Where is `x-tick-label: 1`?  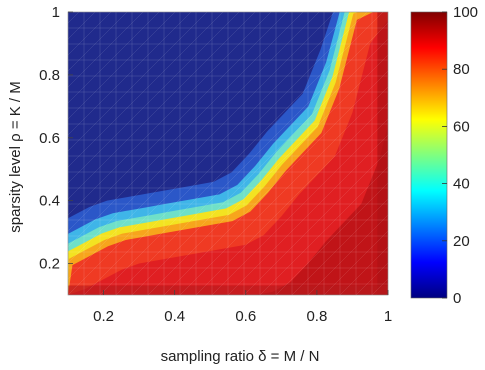
x-tick-label: 1 is located at coordinates (388, 316).